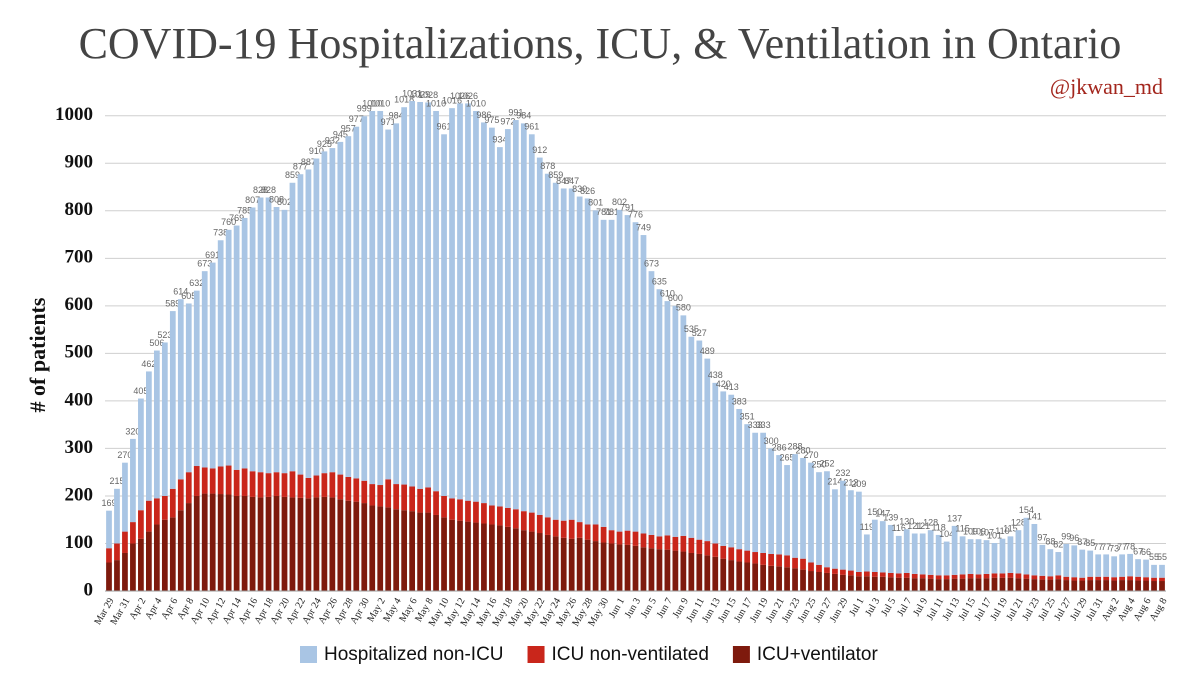 Image resolution: width=1200 pixels, height=679 pixels. I want to click on value-label: 104, so click(946, 534).